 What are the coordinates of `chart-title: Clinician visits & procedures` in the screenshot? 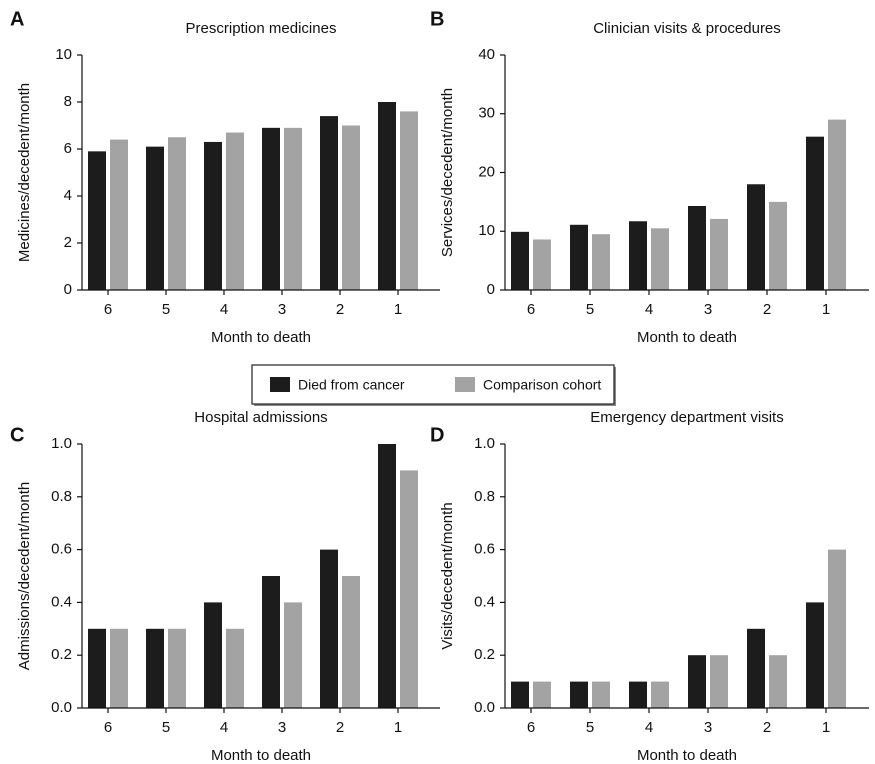 It's located at (687, 28).